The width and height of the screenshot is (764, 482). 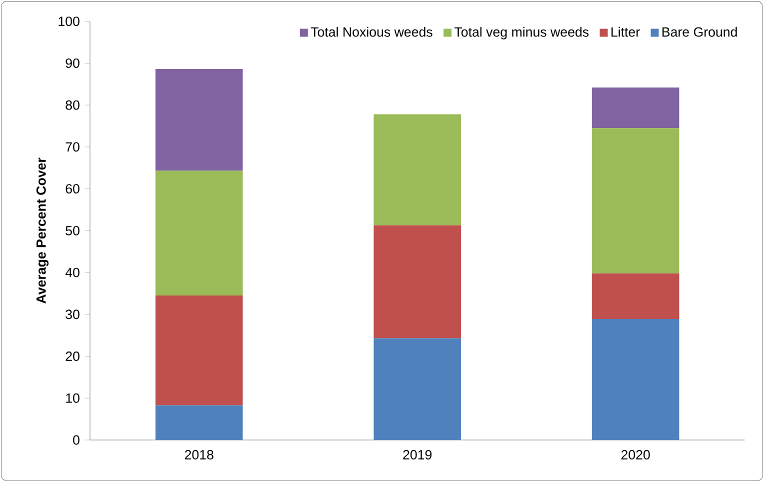 What do you see at coordinates (635, 455) in the screenshot?
I see `x-tick-label: 2020` at bounding box center [635, 455].